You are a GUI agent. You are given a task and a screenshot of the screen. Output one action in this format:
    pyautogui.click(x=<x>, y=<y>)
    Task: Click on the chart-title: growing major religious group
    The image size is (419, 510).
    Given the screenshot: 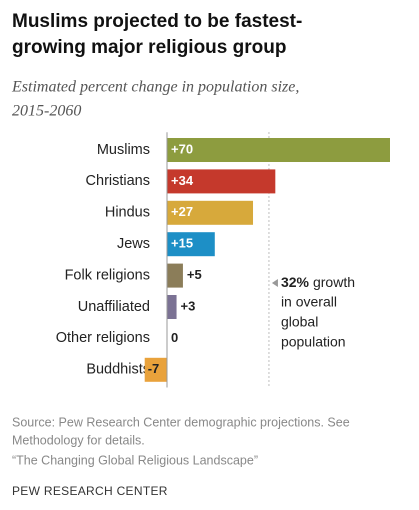 What is the action you would take?
    pyautogui.click(x=149, y=47)
    